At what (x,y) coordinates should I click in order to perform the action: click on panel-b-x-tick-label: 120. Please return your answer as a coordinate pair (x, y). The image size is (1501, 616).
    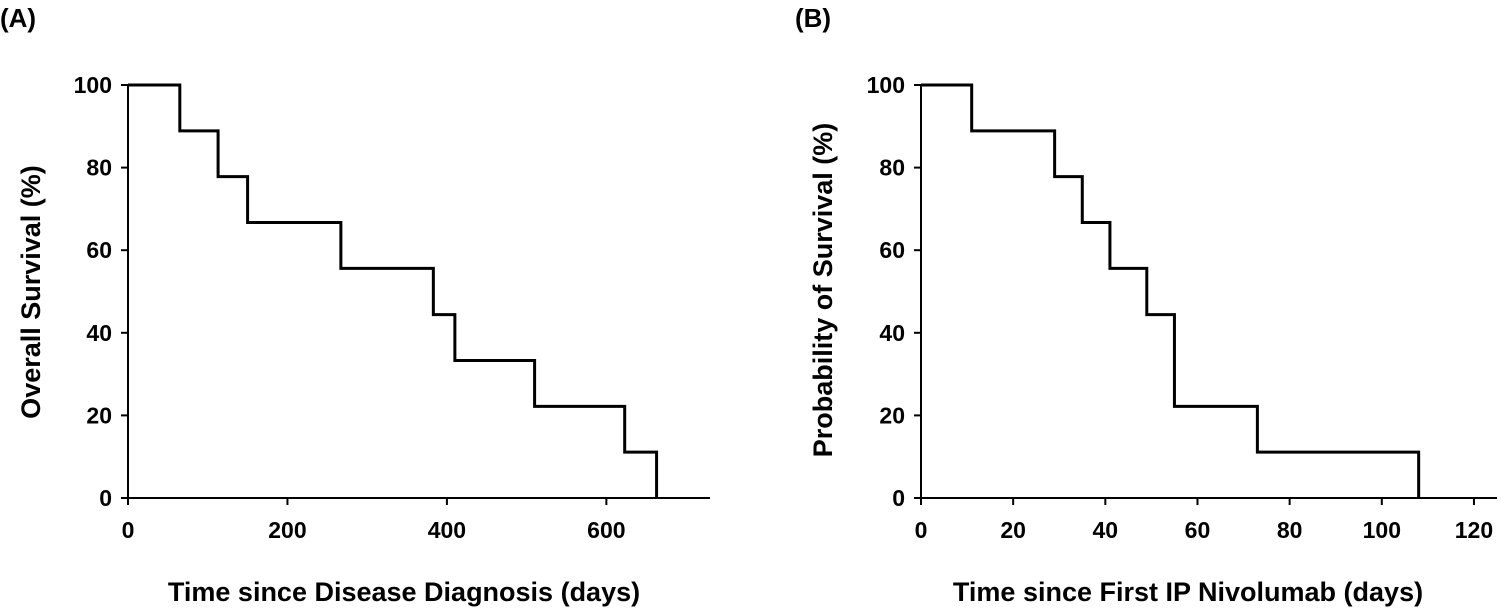
    Looking at the image, I should click on (1474, 530).